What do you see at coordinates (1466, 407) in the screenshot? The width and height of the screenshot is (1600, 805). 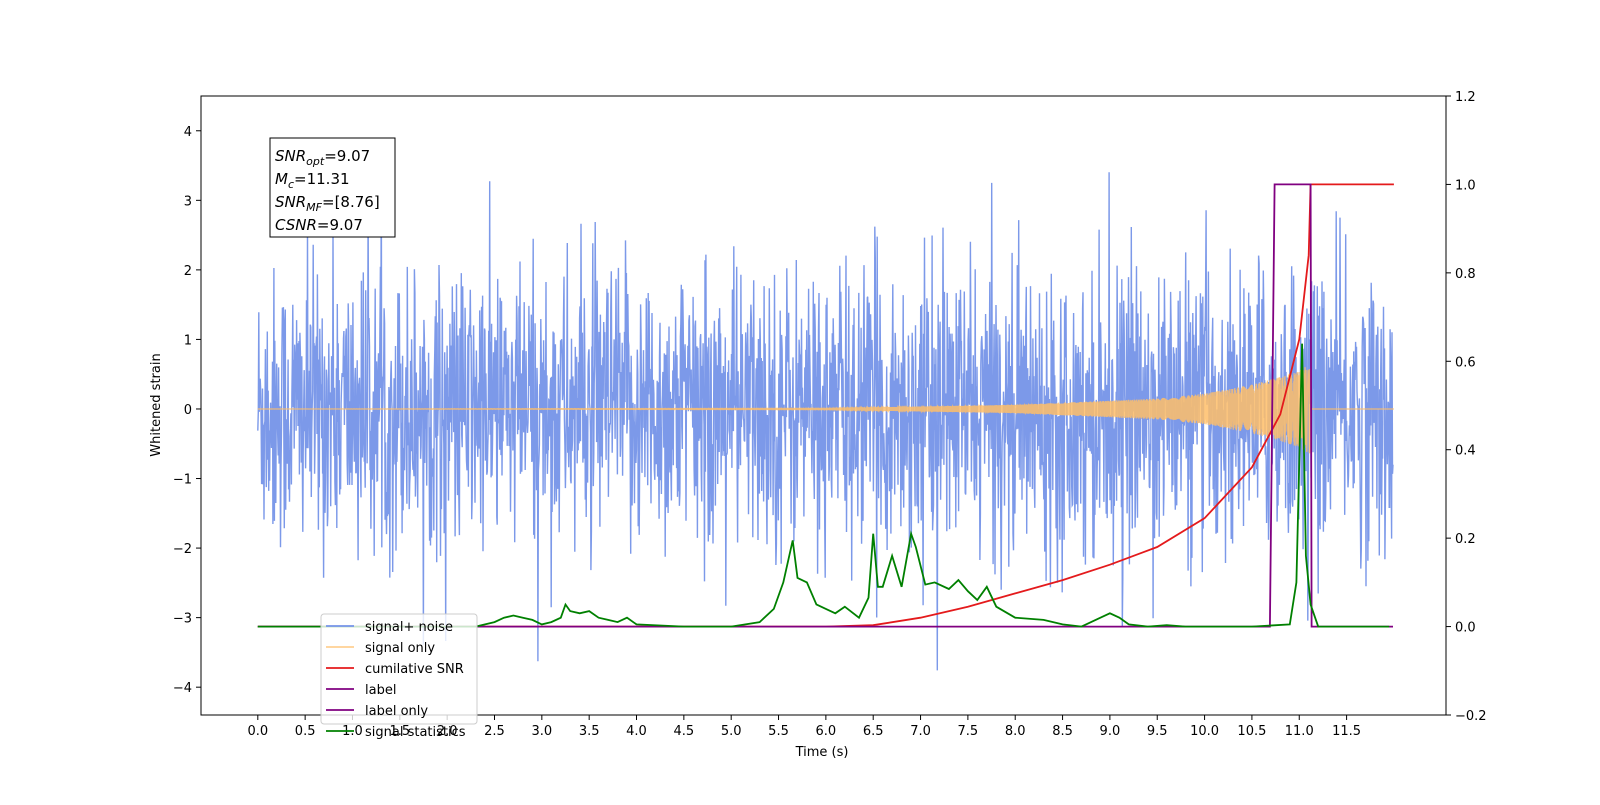 I see `y-axis-right: 1.2 1.0 0.8 0.6 0.4 0.2 0.0 −0.2` at bounding box center [1466, 407].